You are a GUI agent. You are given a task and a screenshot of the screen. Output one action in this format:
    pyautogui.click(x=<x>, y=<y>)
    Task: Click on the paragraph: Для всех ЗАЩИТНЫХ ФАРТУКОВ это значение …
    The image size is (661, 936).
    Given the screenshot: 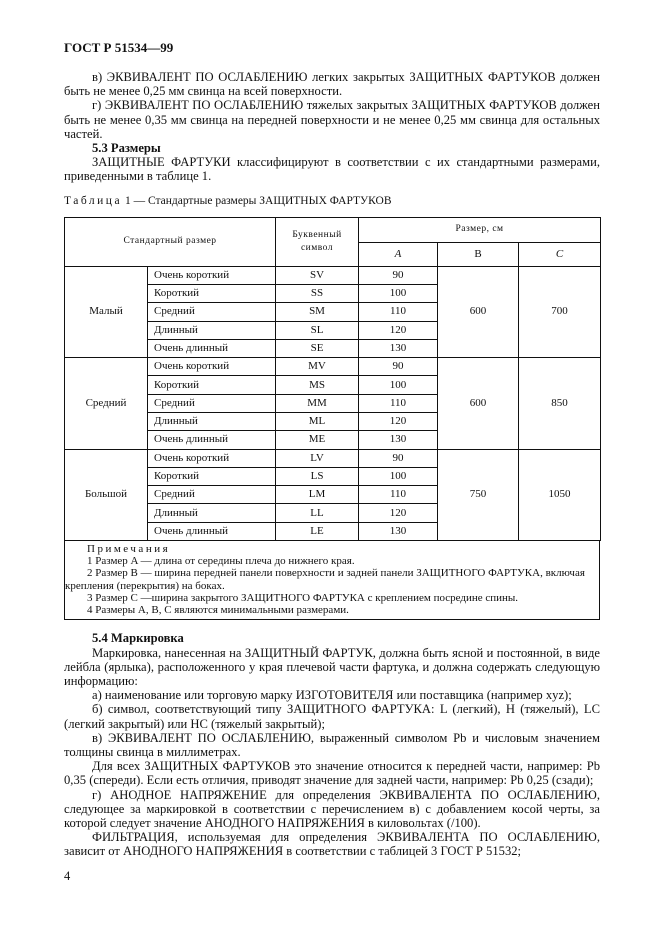 What is the action you would take?
    pyautogui.click(x=332, y=773)
    